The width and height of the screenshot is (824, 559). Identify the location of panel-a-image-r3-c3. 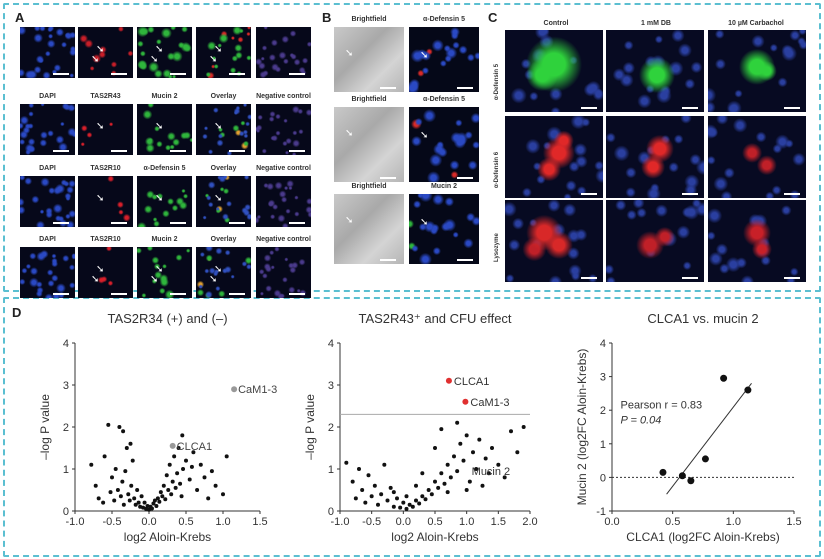
(164, 201).